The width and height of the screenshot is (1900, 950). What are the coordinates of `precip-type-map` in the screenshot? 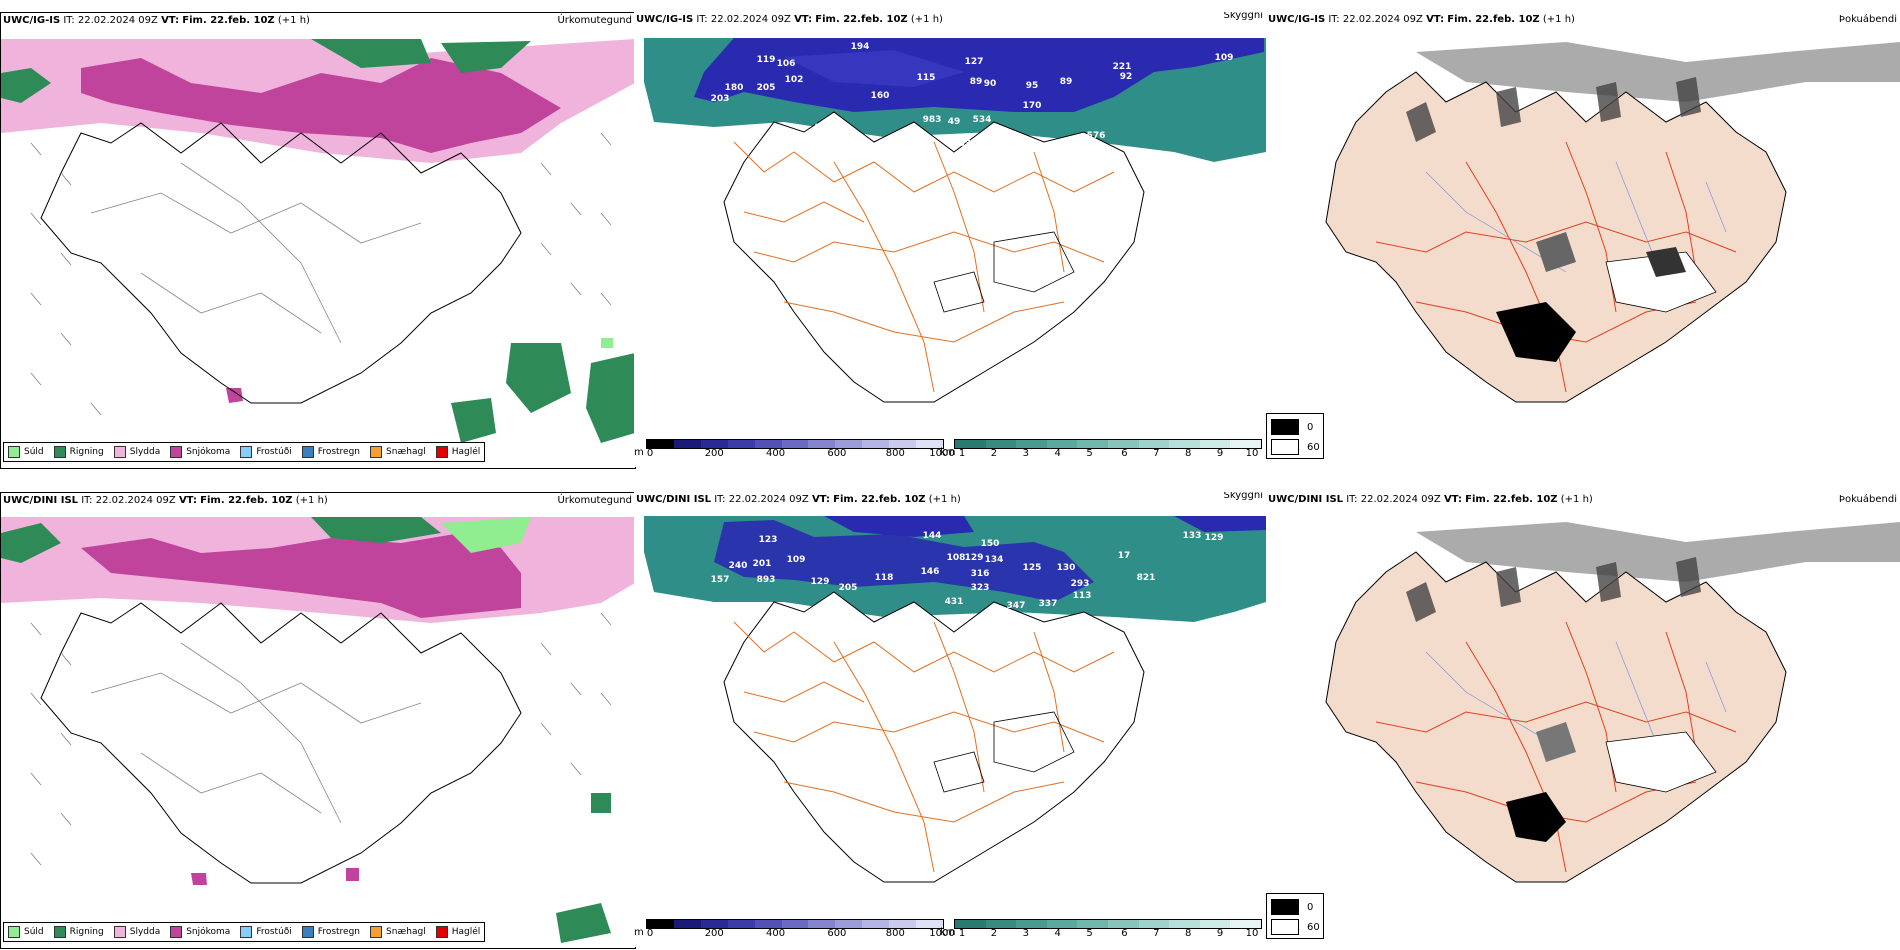 It's located at (318, 241).